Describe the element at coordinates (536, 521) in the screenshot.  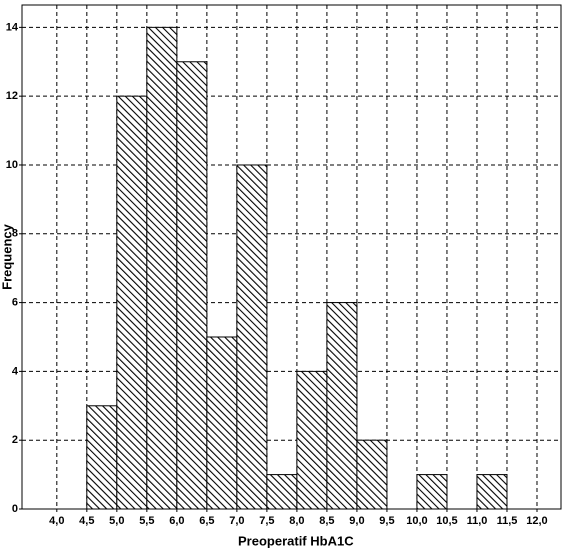
I see `x-tick-label: 12,0` at that location.